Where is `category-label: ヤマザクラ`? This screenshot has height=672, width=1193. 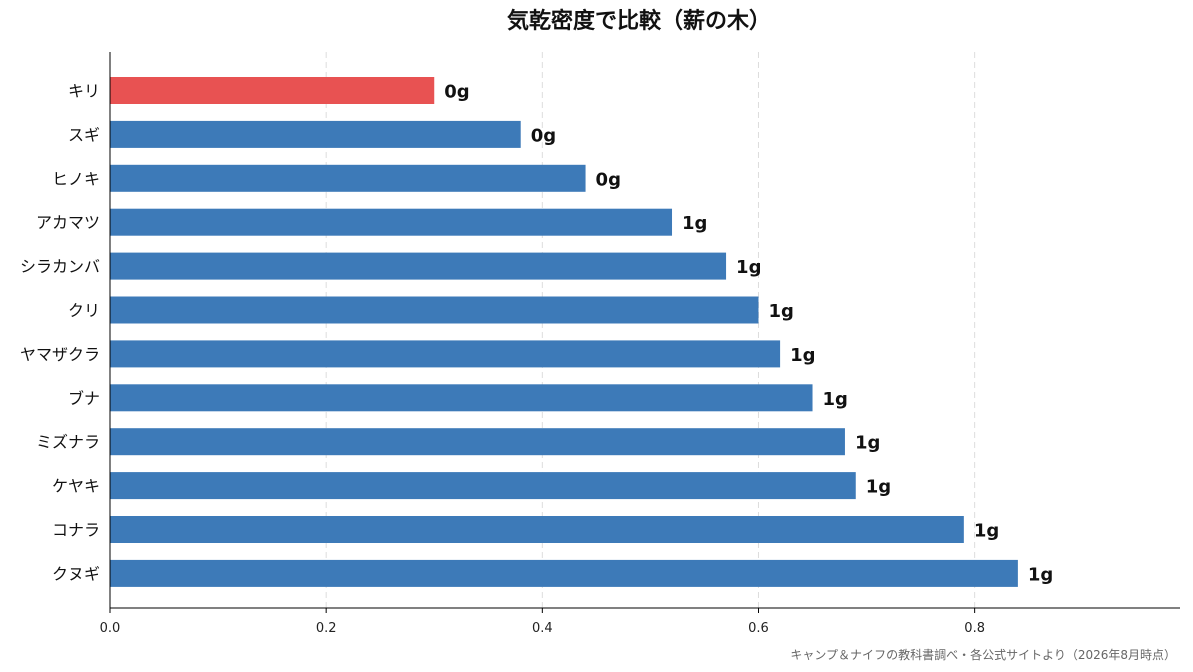 category-label: ヤマザクラ is located at coordinates (60, 354).